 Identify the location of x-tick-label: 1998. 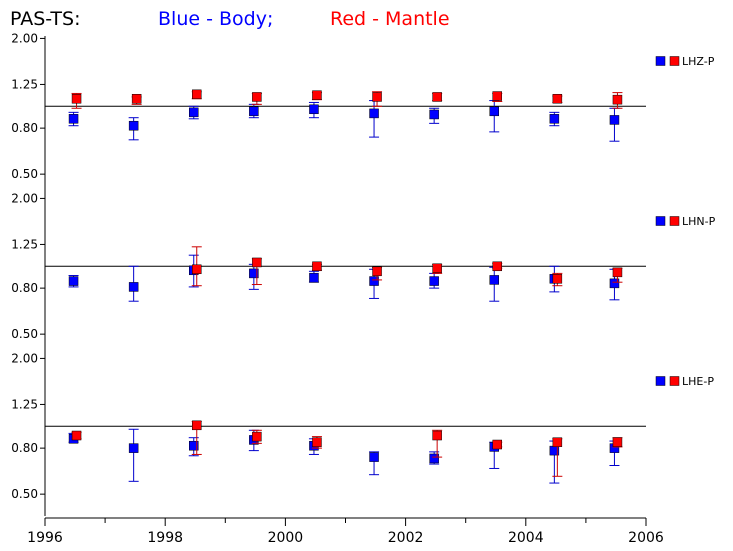
(165, 538).